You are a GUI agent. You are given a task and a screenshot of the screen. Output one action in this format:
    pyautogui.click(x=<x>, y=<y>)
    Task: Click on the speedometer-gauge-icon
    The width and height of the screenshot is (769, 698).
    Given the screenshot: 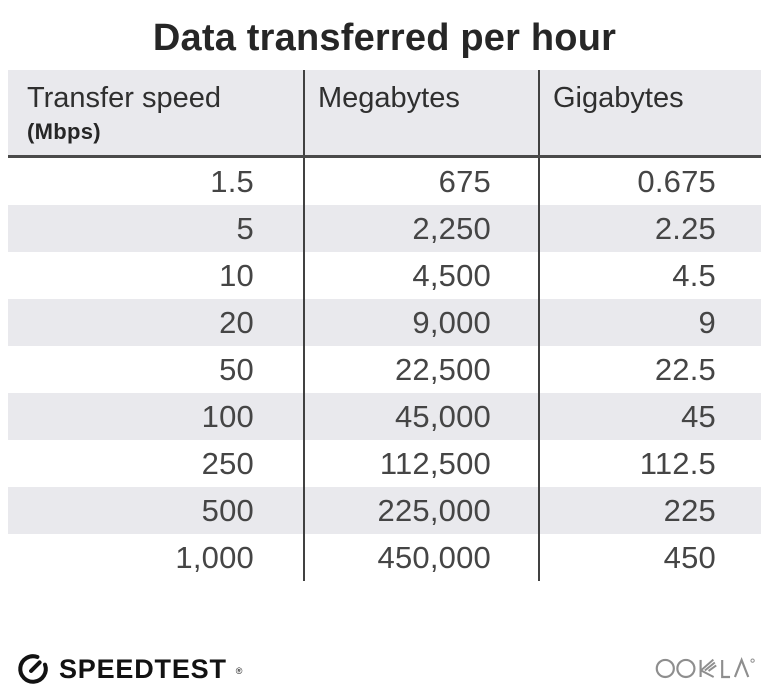 What is the action you would take?
    pyautogui.click(x=33, y=669)
    